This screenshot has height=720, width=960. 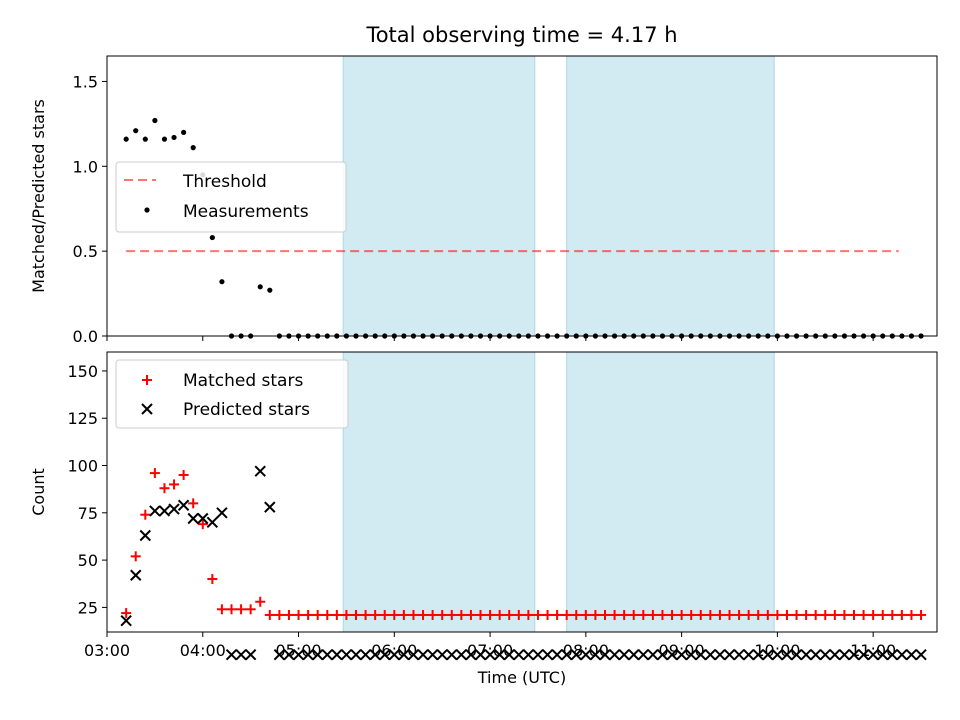 What do you see at coordinates (38, 492) in the screenshot?
I see `y-axis-label: Count` at bounding box center [38, 492].